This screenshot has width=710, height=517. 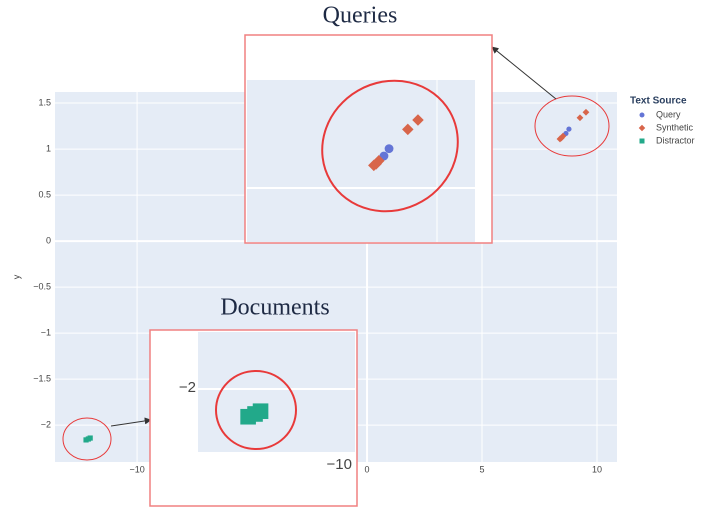 I want to click on y-tick-label: 0, so click(x=48, y=240).